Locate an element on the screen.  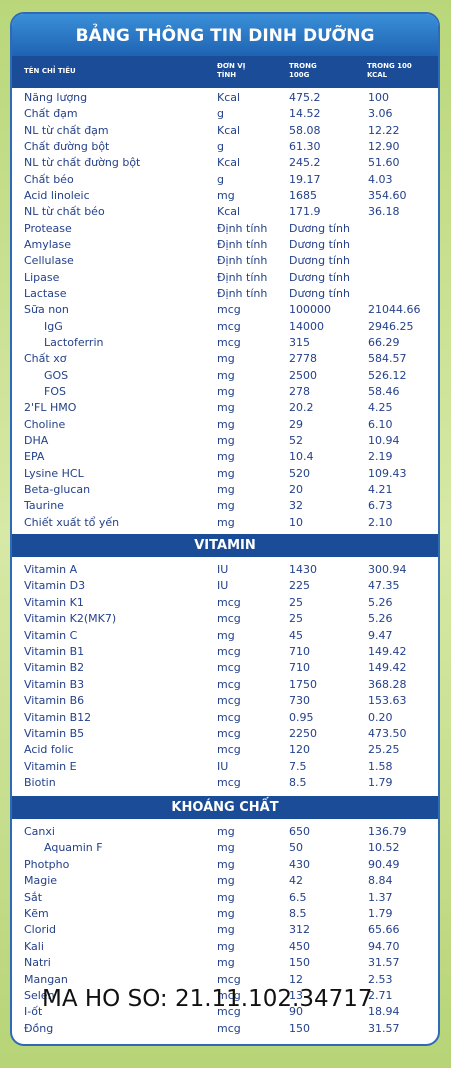
table-row: Lipase Định tính Dương tính is located at coordinates (225, 278).